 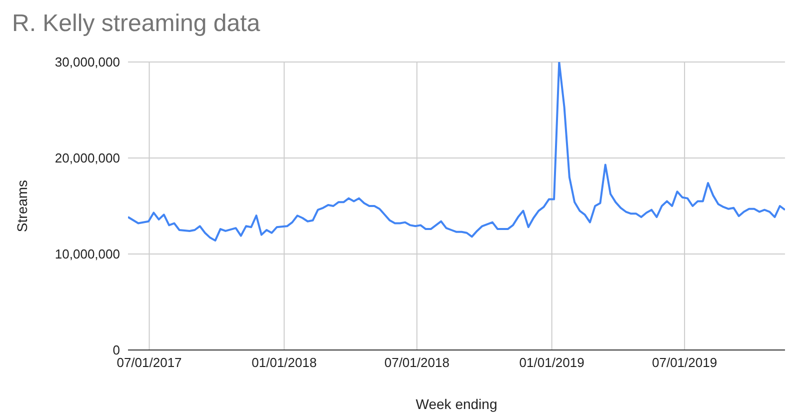 What do you see at coordinates (417, 362) in the screenshot?
I see `x-tick-label: 07/01/2018` at bounding box center [417, 362].